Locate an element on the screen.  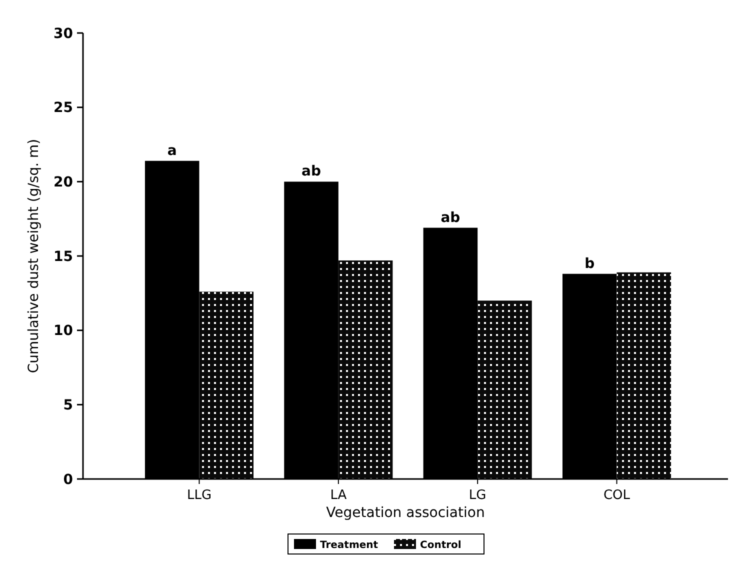
y-tick-label: 15 is located at coordinates (63, 256).